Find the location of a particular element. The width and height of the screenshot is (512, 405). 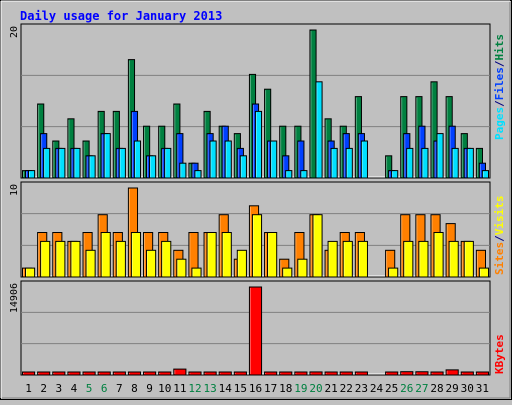

x-tick-label-8: 8 is located at coordinates (134, 388).